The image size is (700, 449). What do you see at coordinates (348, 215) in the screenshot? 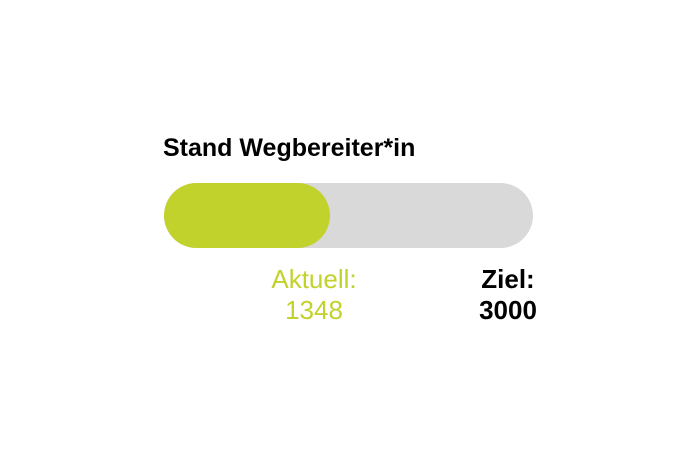
I see `progress-bar-track` at bounding box center [348, 215].